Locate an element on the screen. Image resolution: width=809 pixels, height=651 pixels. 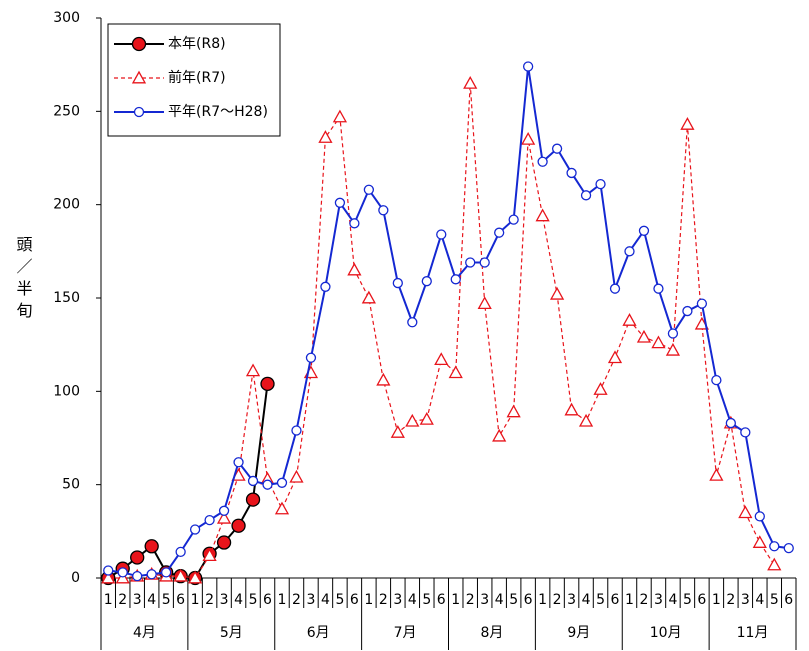
group-label: 6月 is located at coordinates (318, 633).